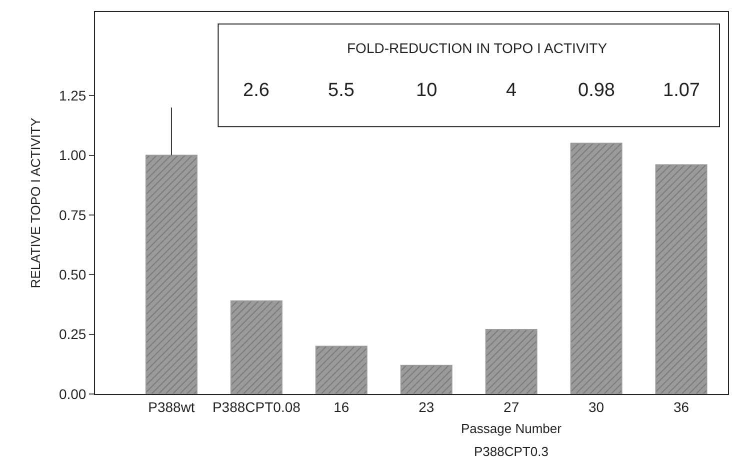 Image resolution: width=736 pixels, height=474 pixels. I want to click on x-tick-label: 30, so click(596, 406).